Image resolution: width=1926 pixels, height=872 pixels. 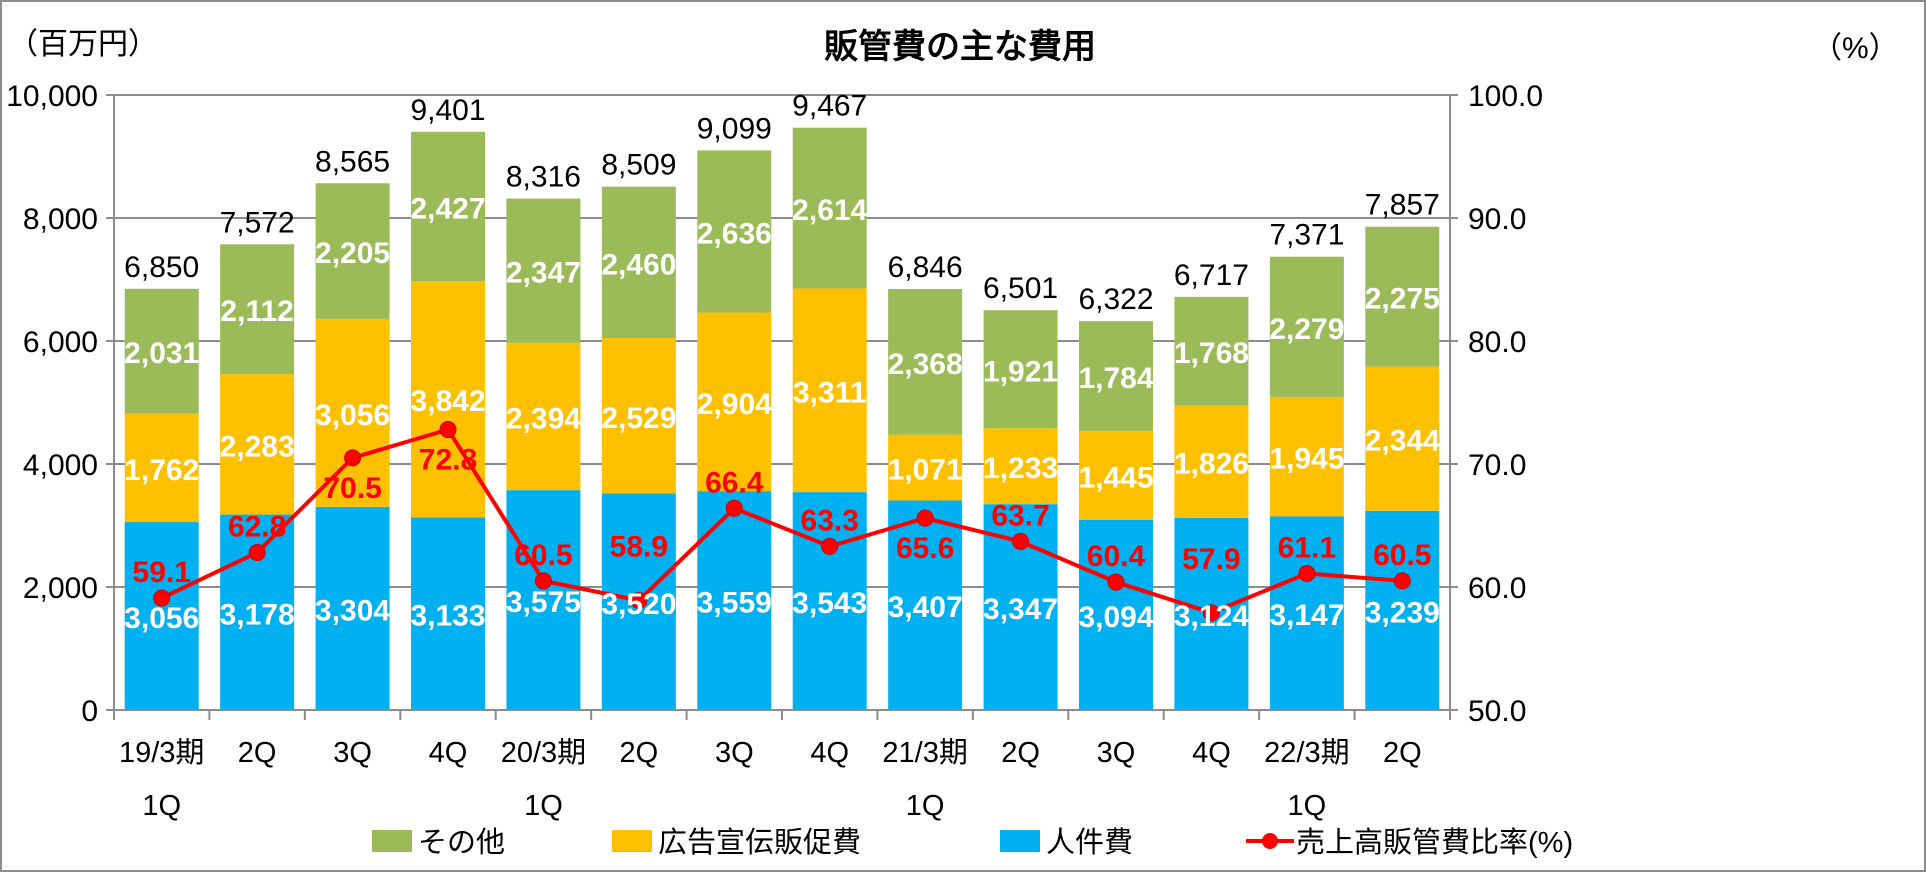 What do you see at coordinates (60, 342) in the screenshot?
I see `y-tick-label: 6,000` at bounding box center [60, 342].